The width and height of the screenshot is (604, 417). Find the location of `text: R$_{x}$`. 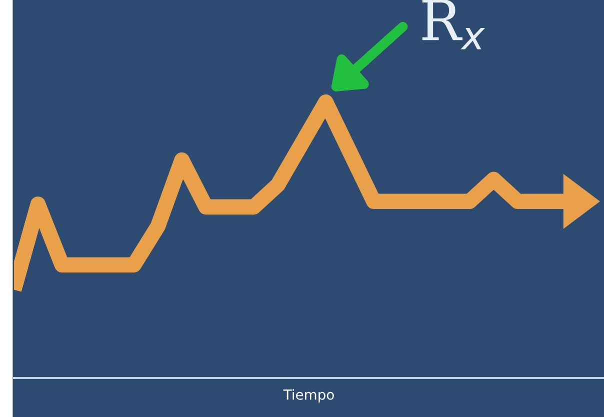

text: R$_{x}$ is located at coordinates (454, 25).